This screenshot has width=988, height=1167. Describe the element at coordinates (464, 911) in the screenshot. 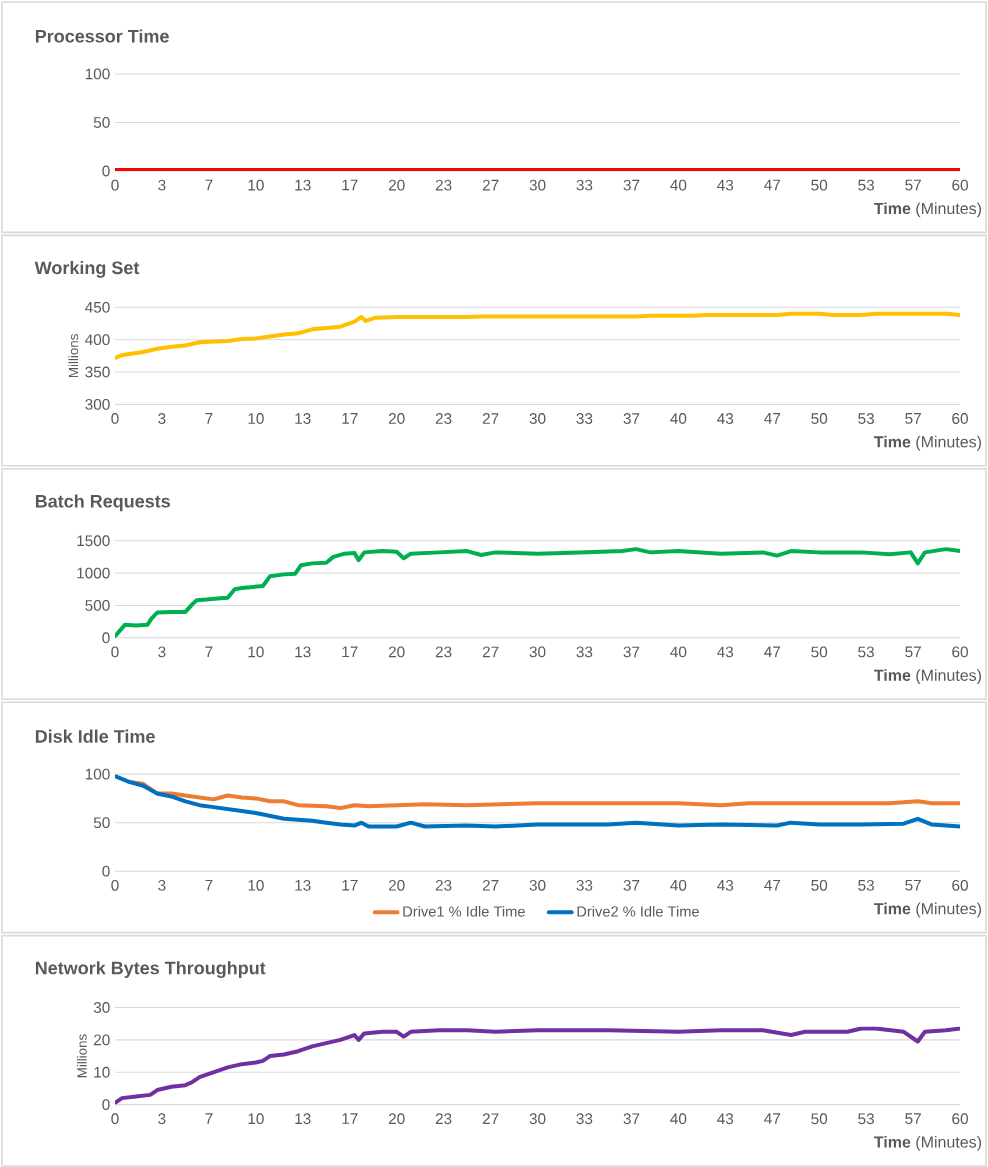

I see `legend-label: Drive1 % Idle Time` at that location.